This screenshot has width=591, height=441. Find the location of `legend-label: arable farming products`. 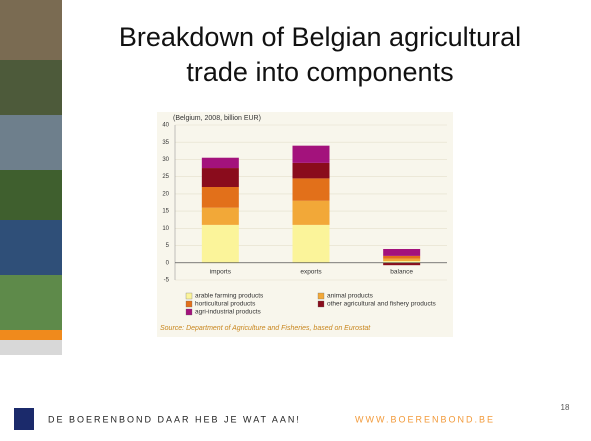

legend-label: arable farming products is located at coordinates (229, 296).